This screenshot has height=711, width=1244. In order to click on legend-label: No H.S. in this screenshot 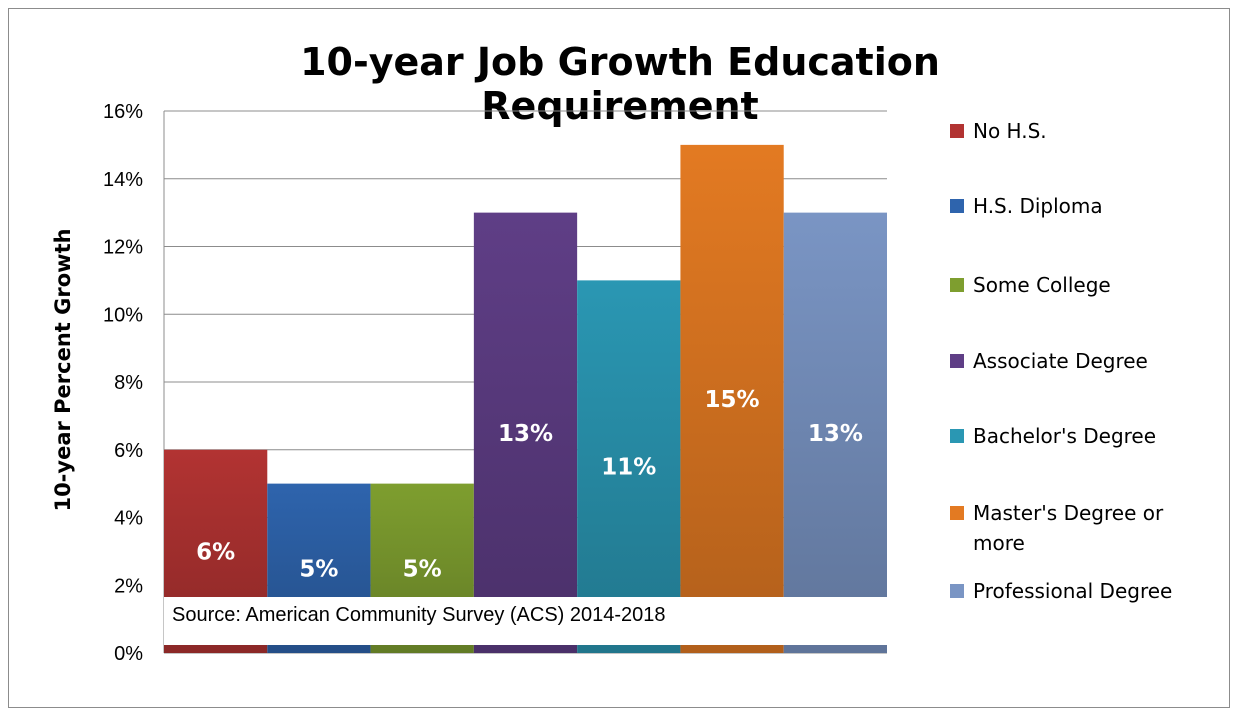, I will do `click(1010, 131)`.